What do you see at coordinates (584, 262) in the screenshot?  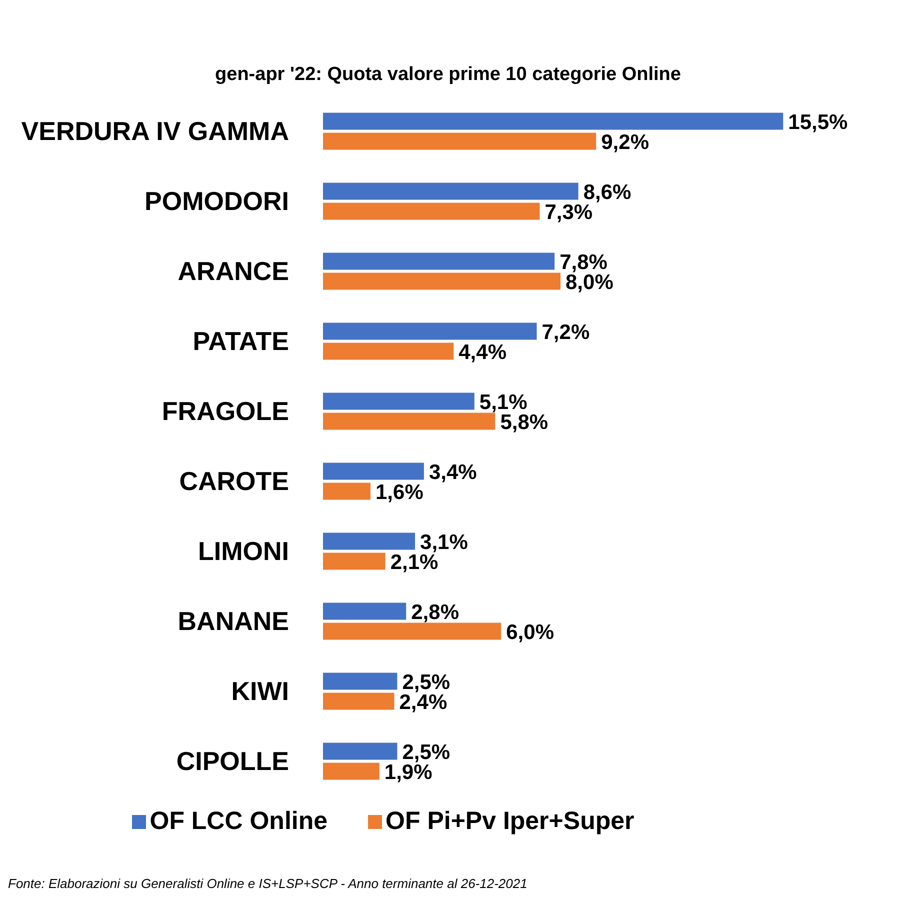 I see `data-label: 7,8%` at bounding box center [584, 262].